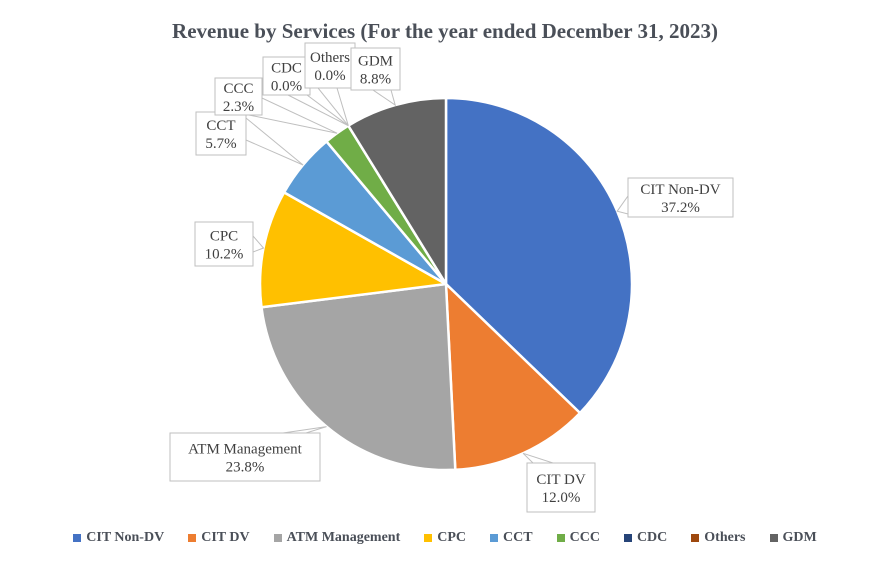 The image size is (890, 562). What do you see at coordinates (773, 538) in the screenshot?
I see `legend-marker-gdm` at bounding box center [773, 538].